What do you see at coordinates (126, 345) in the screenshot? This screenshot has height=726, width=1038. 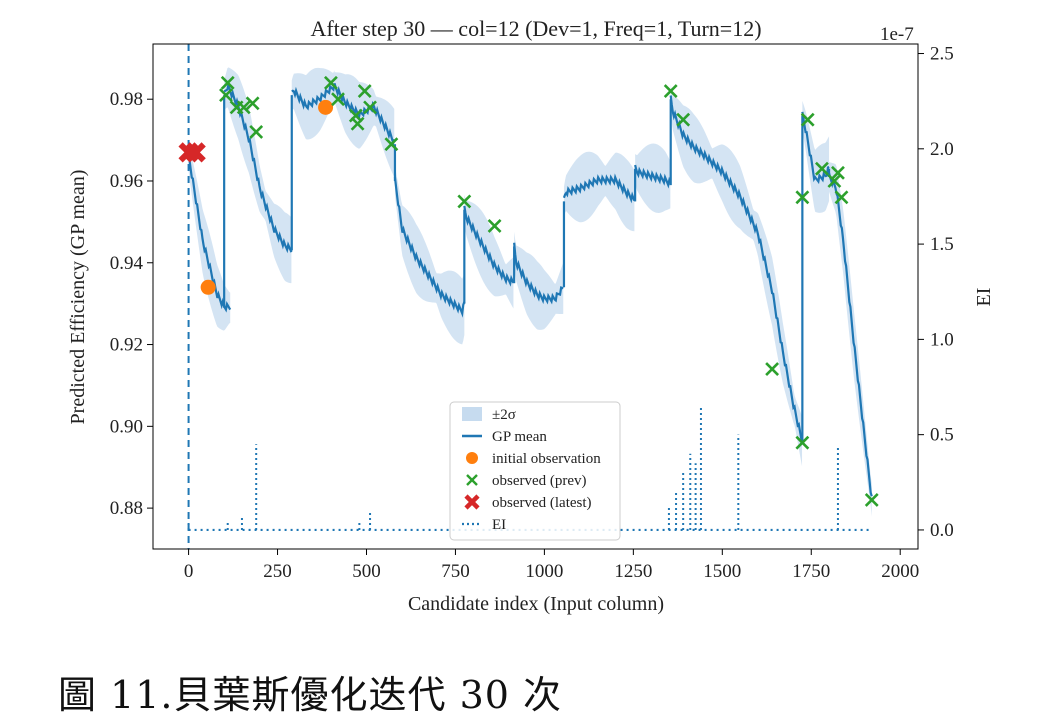 I see `y-tick-label: 0.92` at bounding box center [126, 345].